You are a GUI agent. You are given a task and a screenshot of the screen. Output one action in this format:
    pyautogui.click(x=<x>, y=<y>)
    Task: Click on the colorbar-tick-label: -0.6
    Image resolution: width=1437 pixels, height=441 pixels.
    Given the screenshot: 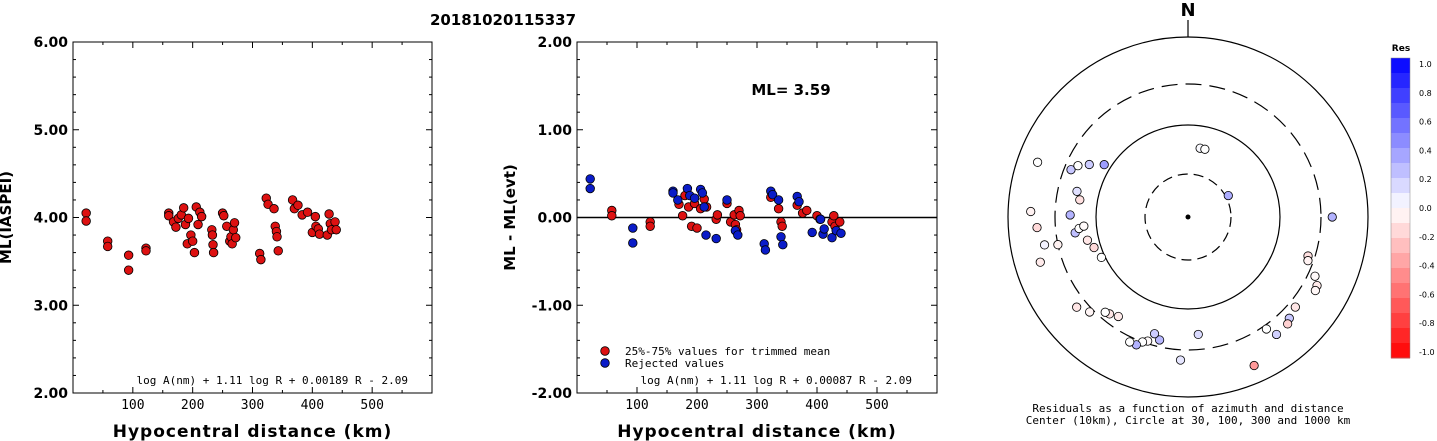 What is the action you would take?
    pyautogui.click(x=1427, y=294)
    